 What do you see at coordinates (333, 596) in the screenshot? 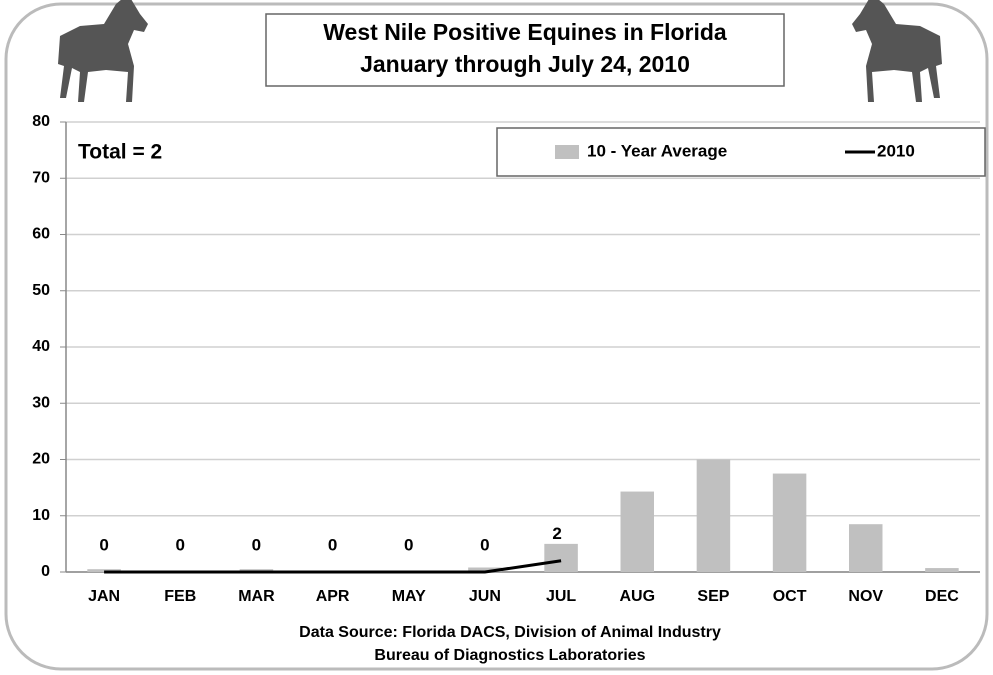
I see `x-tick-label: APR` at bounding box center [333, 596].